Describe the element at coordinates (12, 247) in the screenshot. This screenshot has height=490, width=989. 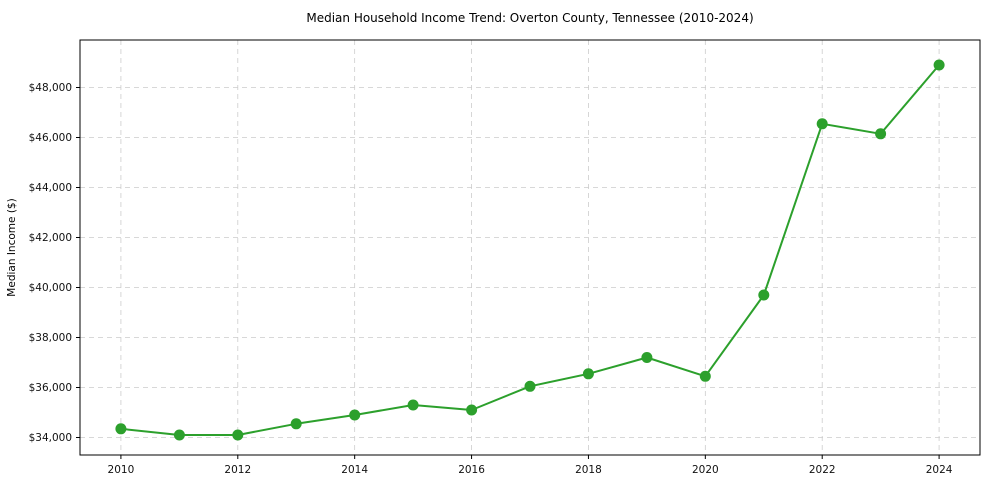
I see `y-axis-label: Median Income ($)` at that location.